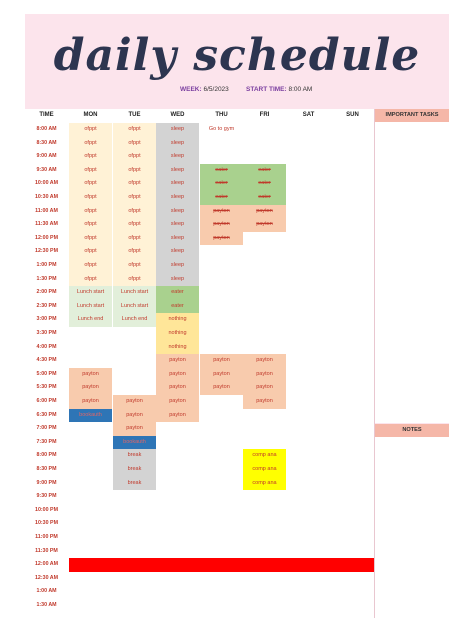 The image size is (474, 632). Describe the element at coordinates (46, 183) in the screenshot. I see `time-slot: 10:00 AM` at that location.